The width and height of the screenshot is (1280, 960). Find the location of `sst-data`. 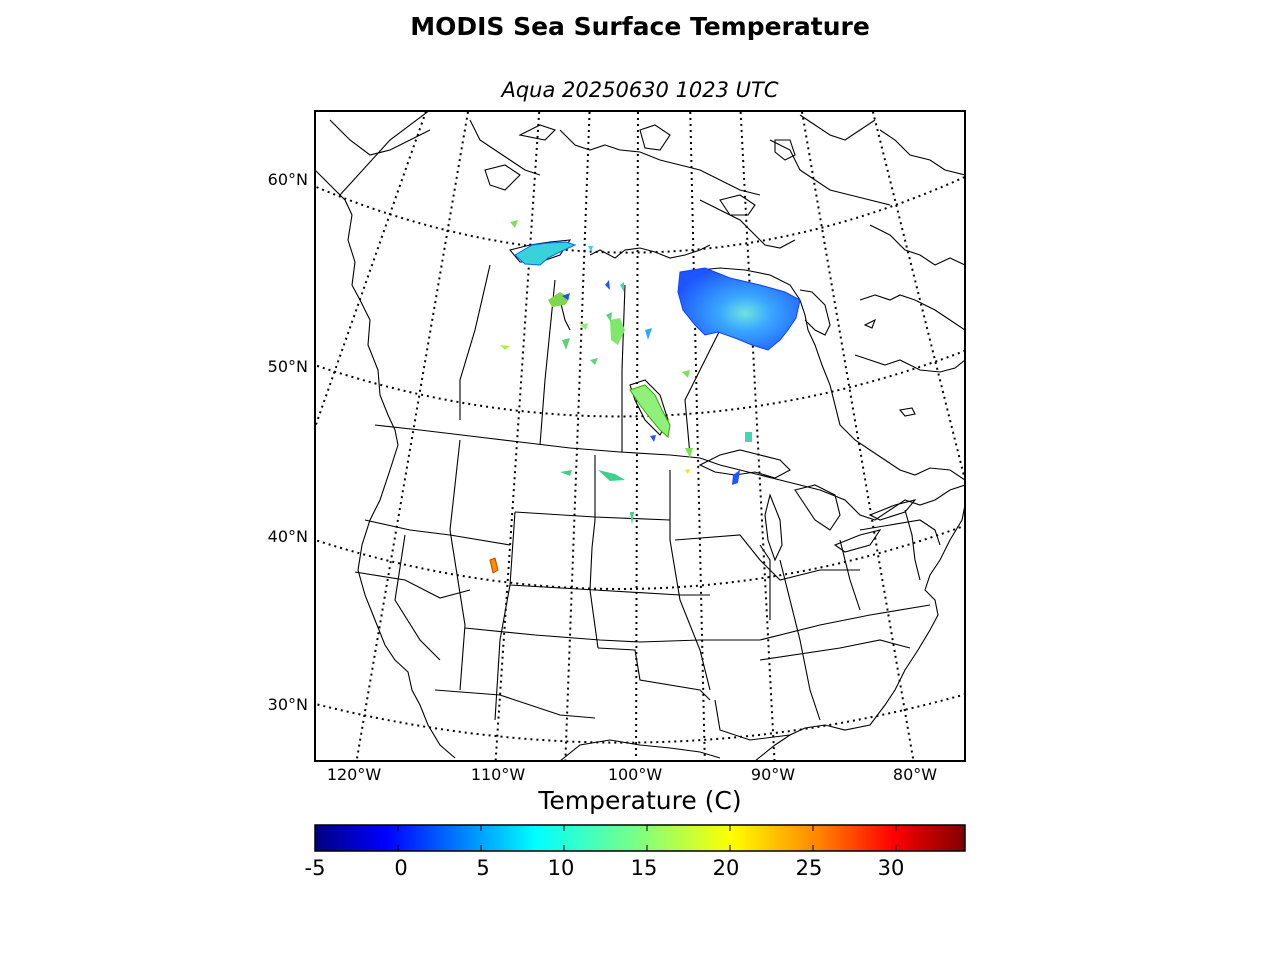

sst-data is located at coordinates (645, 397).